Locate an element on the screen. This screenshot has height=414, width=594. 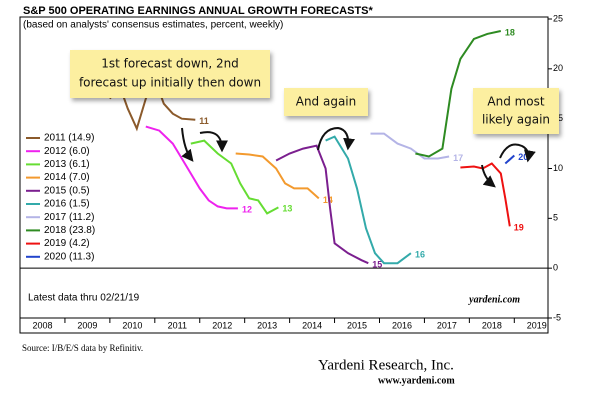
x-tick-label: 2010 is located at coordinates (132, 325).